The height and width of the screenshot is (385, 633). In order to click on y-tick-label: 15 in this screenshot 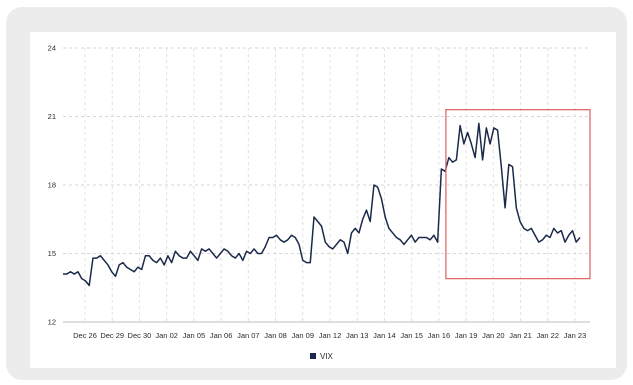, I will do `click(52, 253)`.